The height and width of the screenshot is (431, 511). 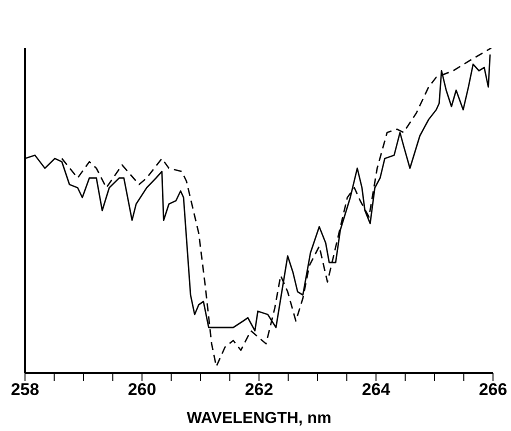 I want to click on x-tick-label: 262, so click(x=259, y=390).